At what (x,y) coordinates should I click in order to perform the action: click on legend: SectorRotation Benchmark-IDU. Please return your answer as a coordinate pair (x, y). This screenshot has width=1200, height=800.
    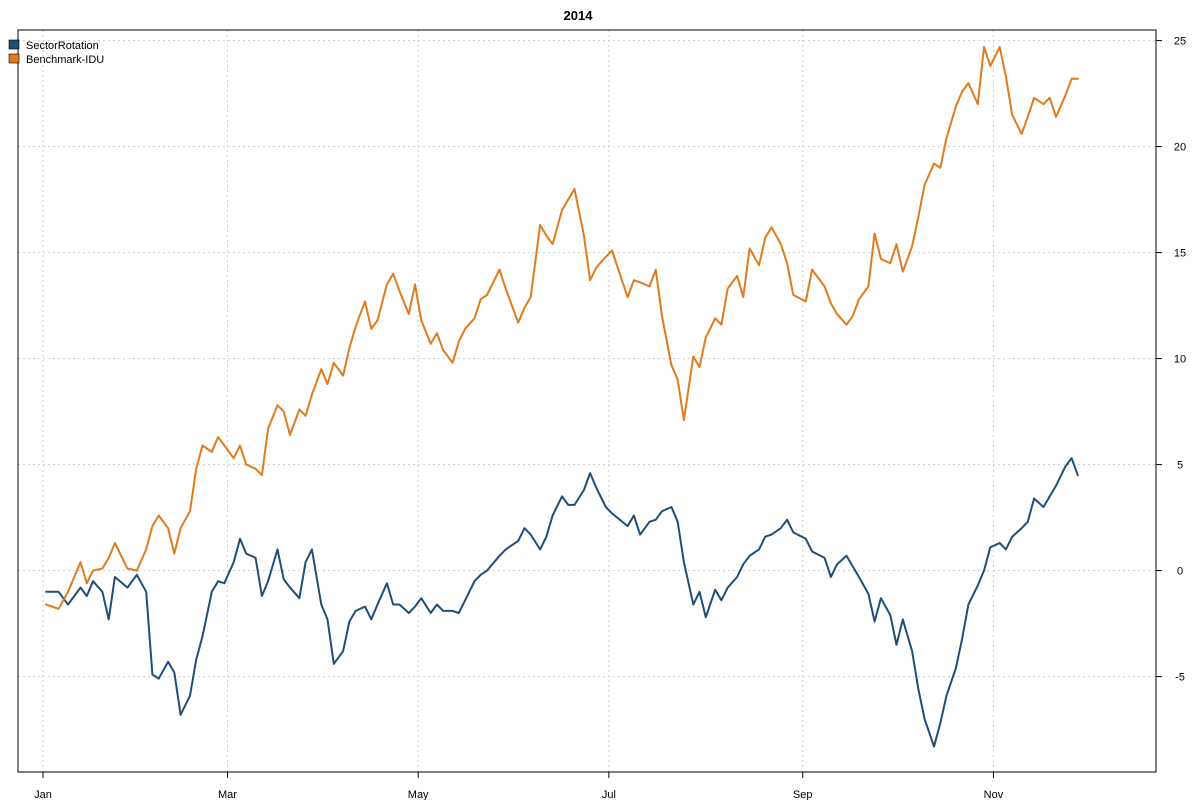
    Looking at the image, I should click on (56, 52).